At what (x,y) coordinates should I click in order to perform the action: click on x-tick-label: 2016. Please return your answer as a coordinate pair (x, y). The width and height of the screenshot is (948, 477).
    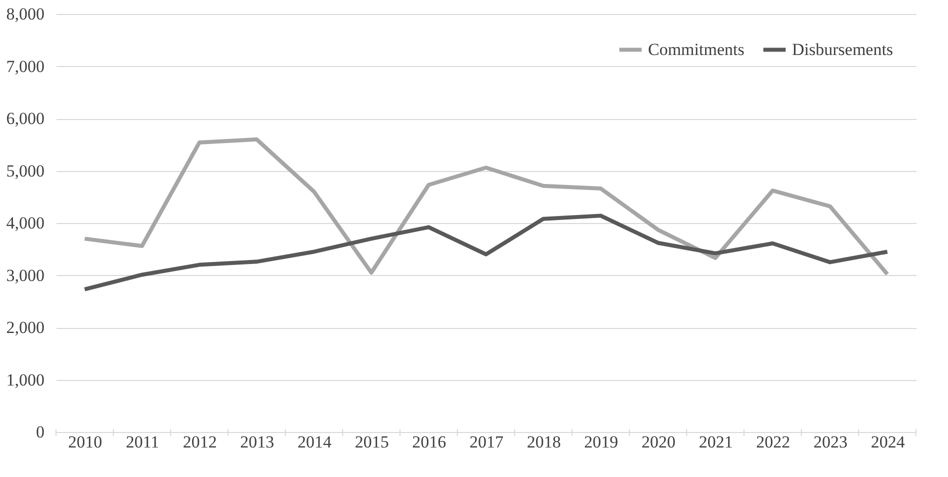
    Looking at the image, I should click on (429, 442).